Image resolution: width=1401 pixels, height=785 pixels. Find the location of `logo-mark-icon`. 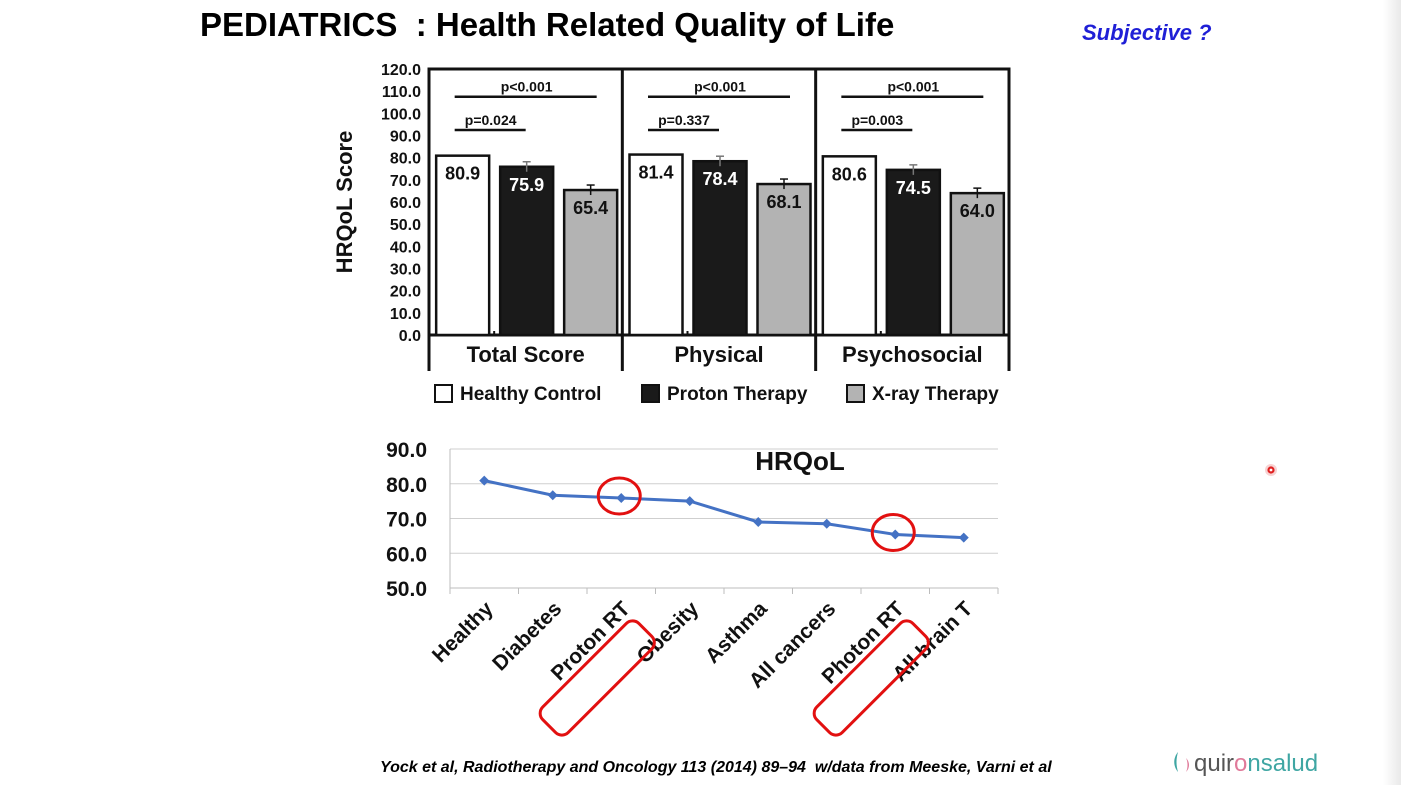

logo-mark-icon is located at coordinates (1181, 762).